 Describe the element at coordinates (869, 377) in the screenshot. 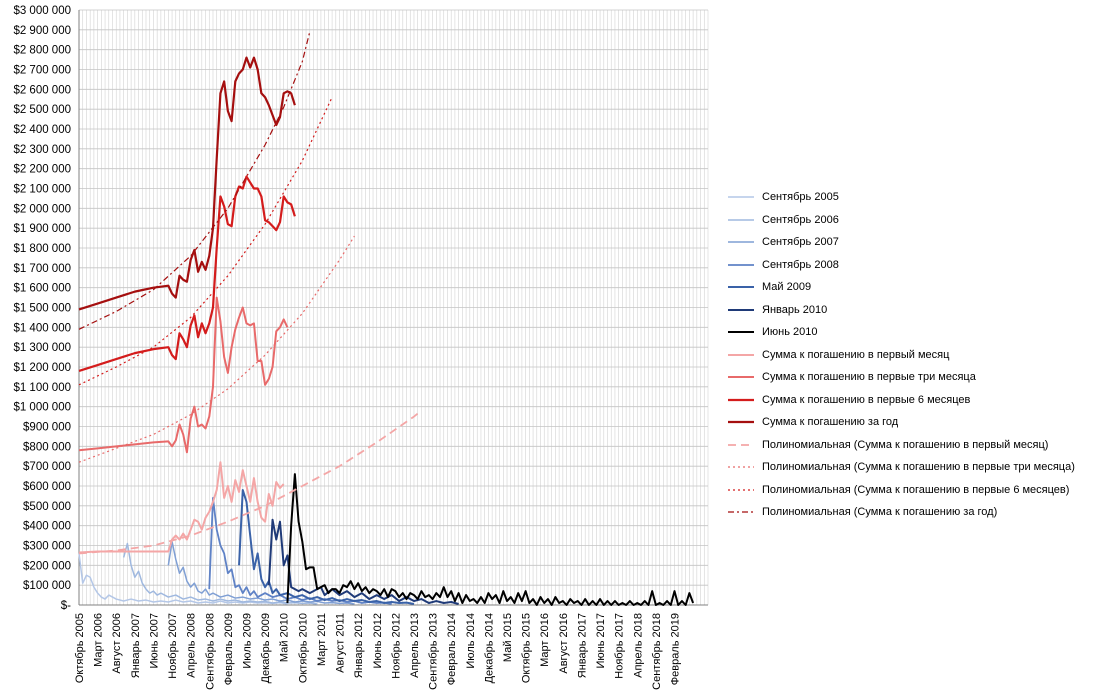

I see `legend-label: Сумма к погашению в первые три месяца` at that location.